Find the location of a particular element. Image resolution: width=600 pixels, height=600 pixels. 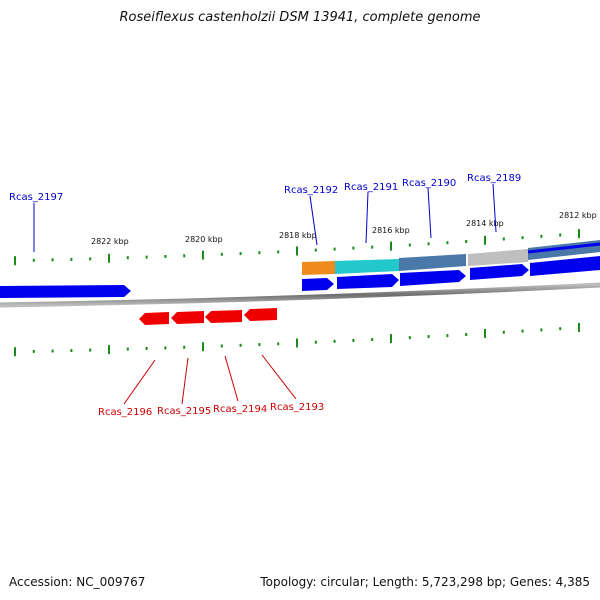

forward-label-leaders is located at coordinates (265, 217).